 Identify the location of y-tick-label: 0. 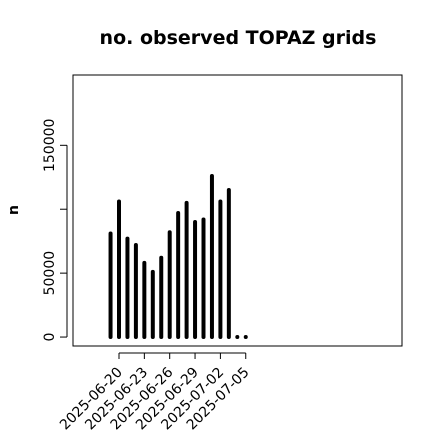
(50, 337).